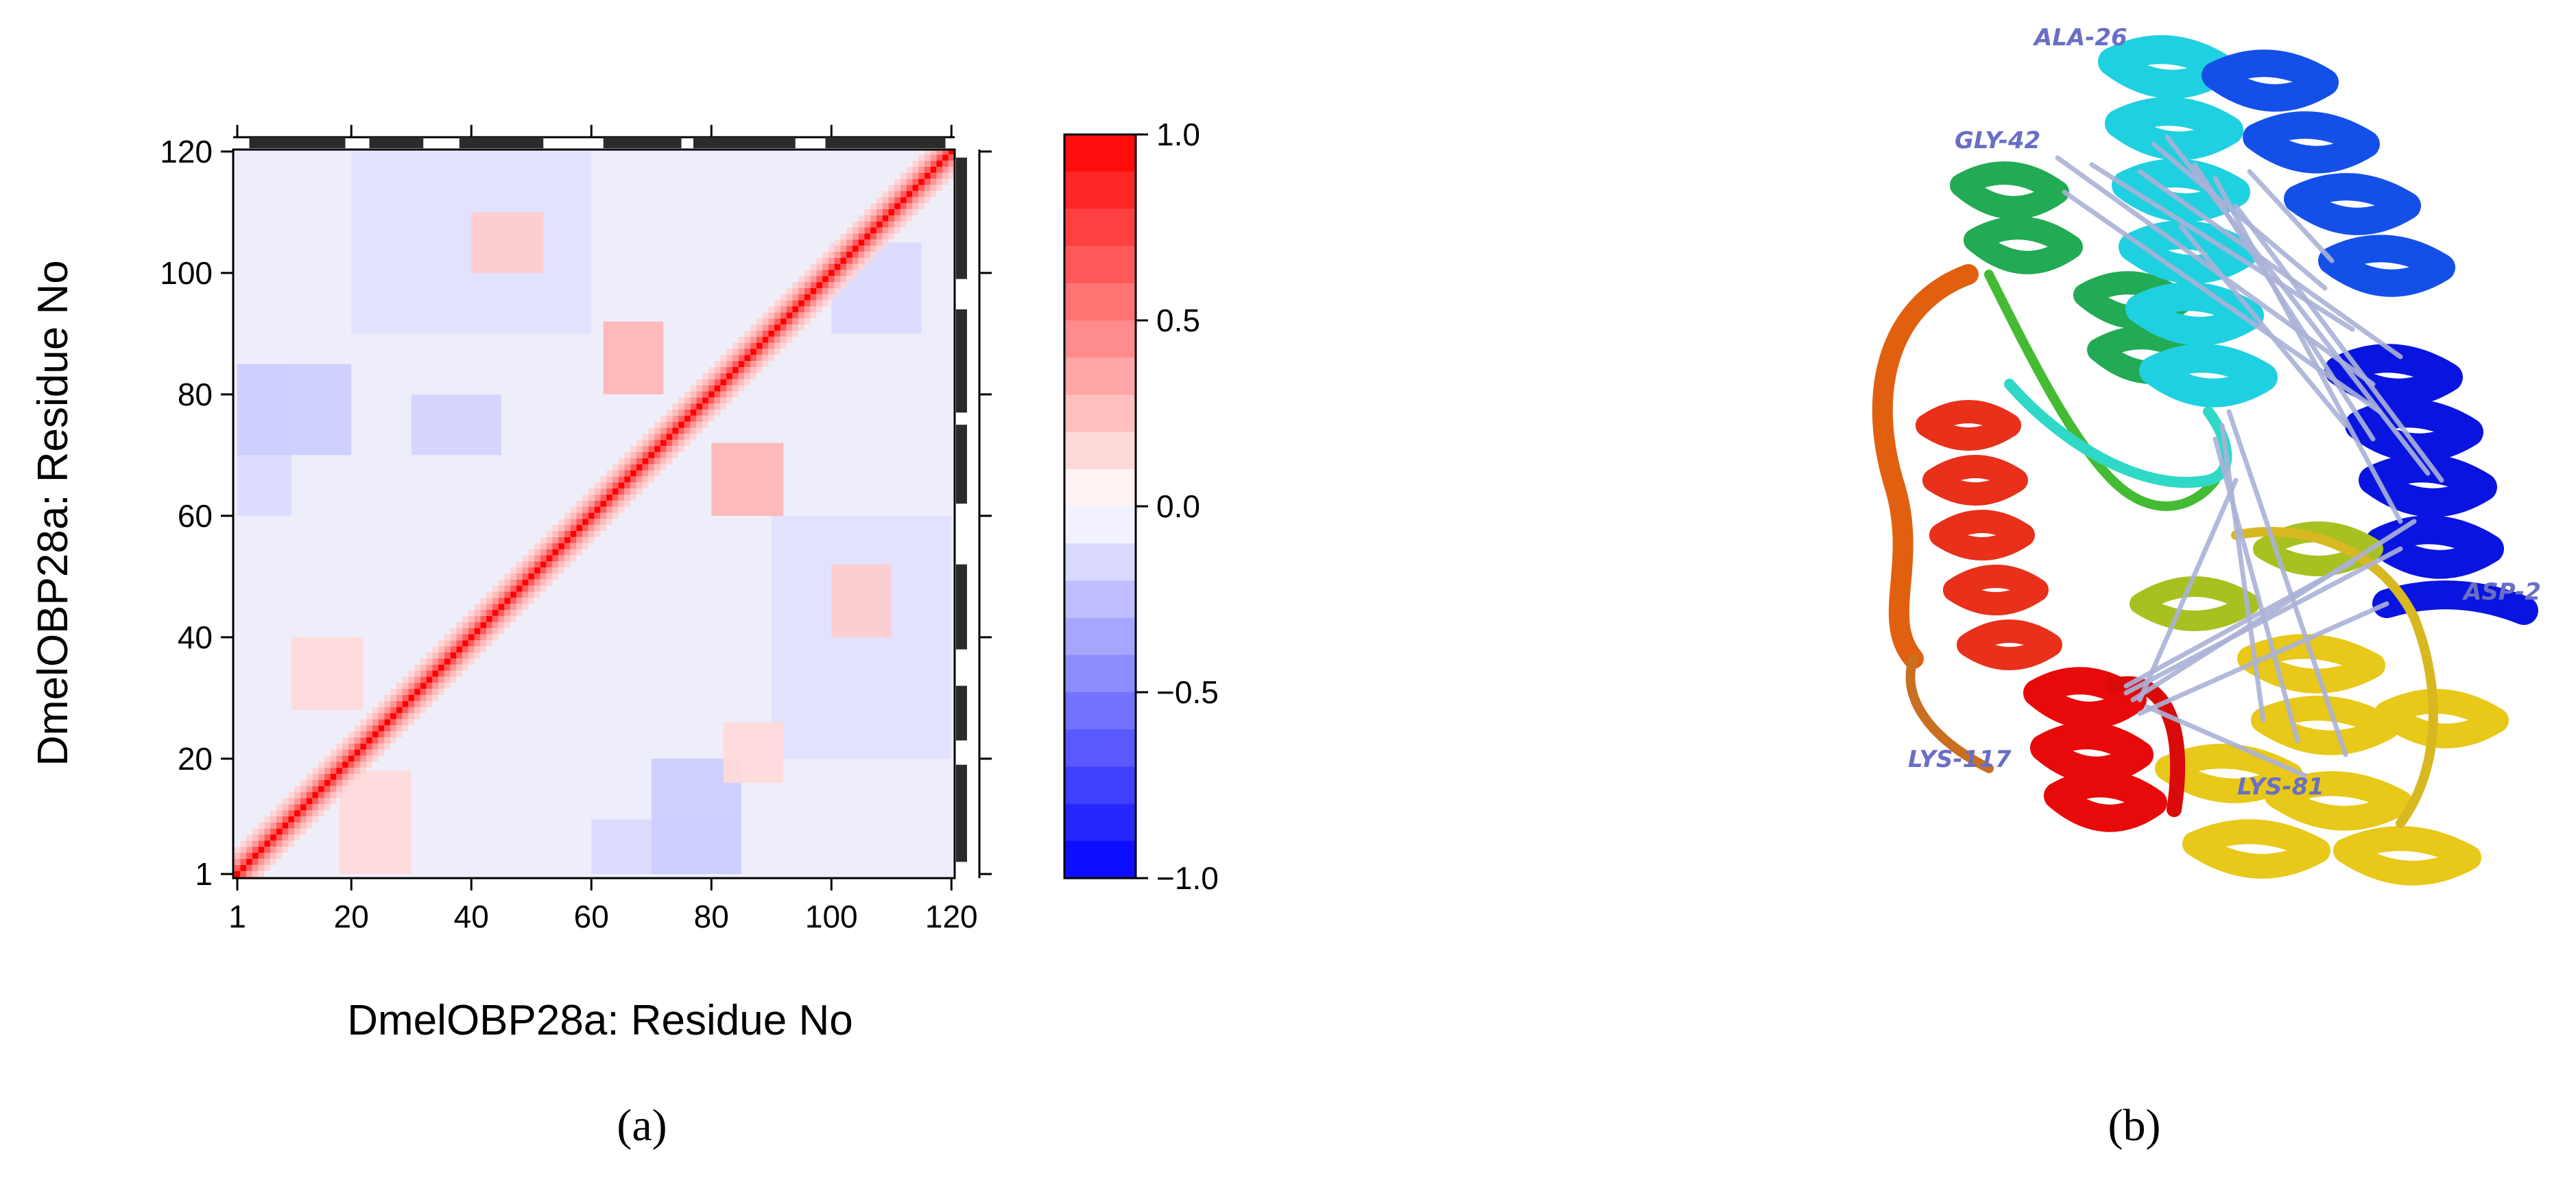 The height and width of the screenshot is (1180, 2576). I want to click on x-tick-label: 60, so click(591, 916).